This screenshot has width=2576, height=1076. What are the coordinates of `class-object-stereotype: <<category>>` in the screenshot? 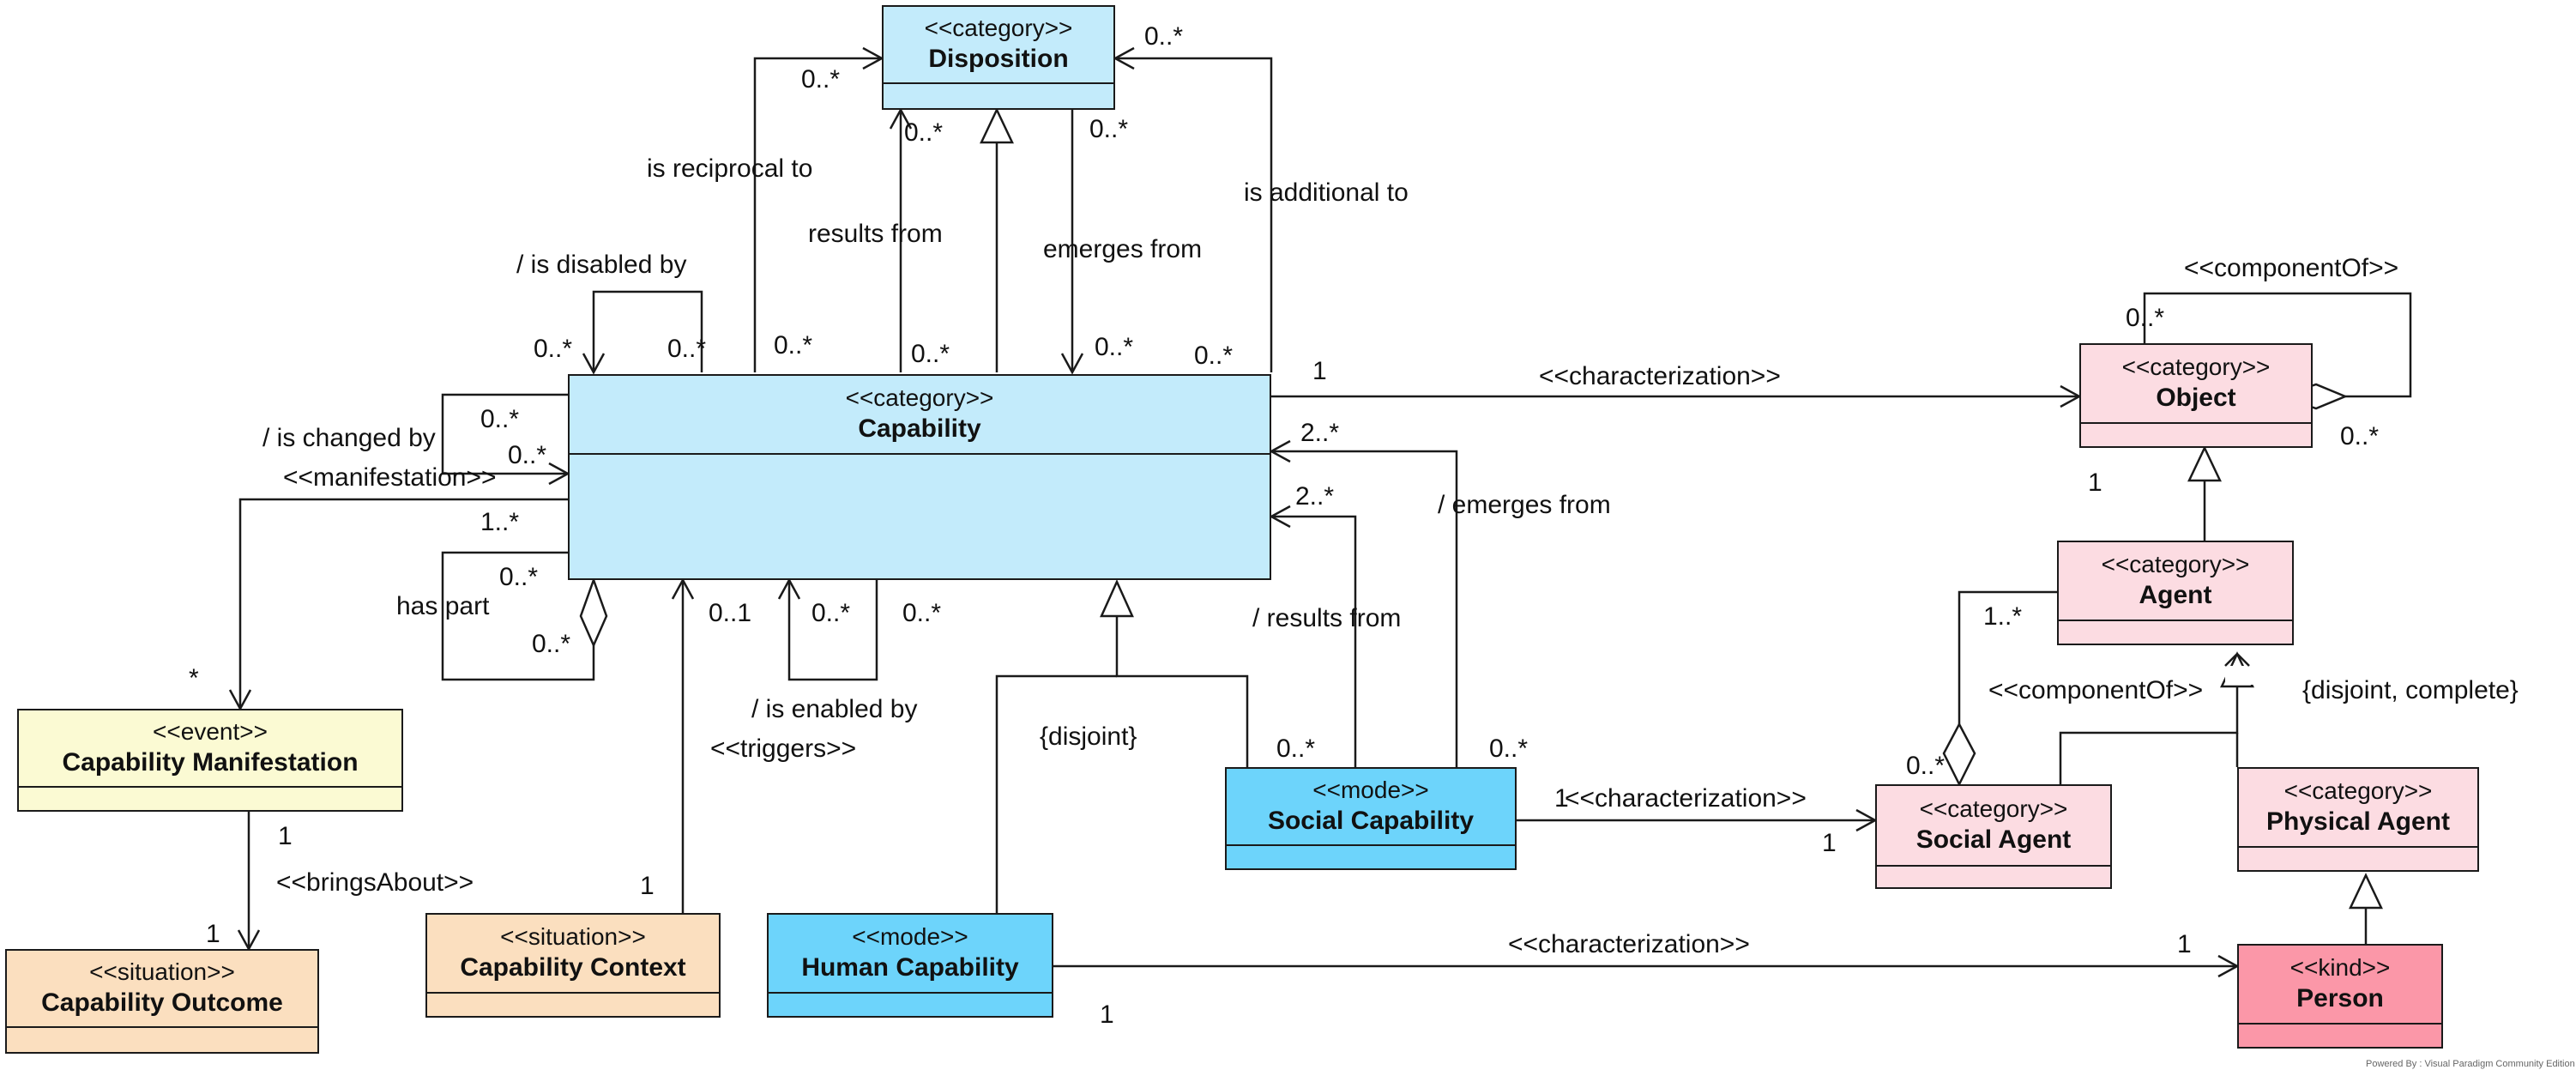 It's located at (2196, 367).